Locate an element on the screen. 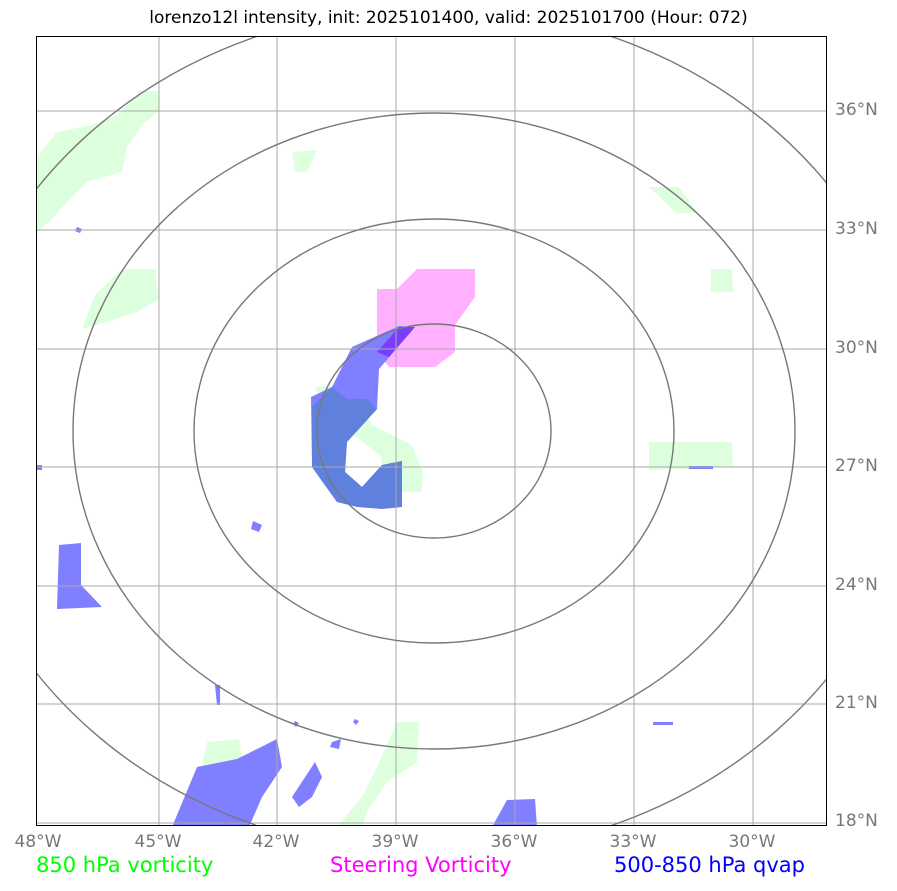  lon-label-30w: 30°W is located at coordinates (752, 842).